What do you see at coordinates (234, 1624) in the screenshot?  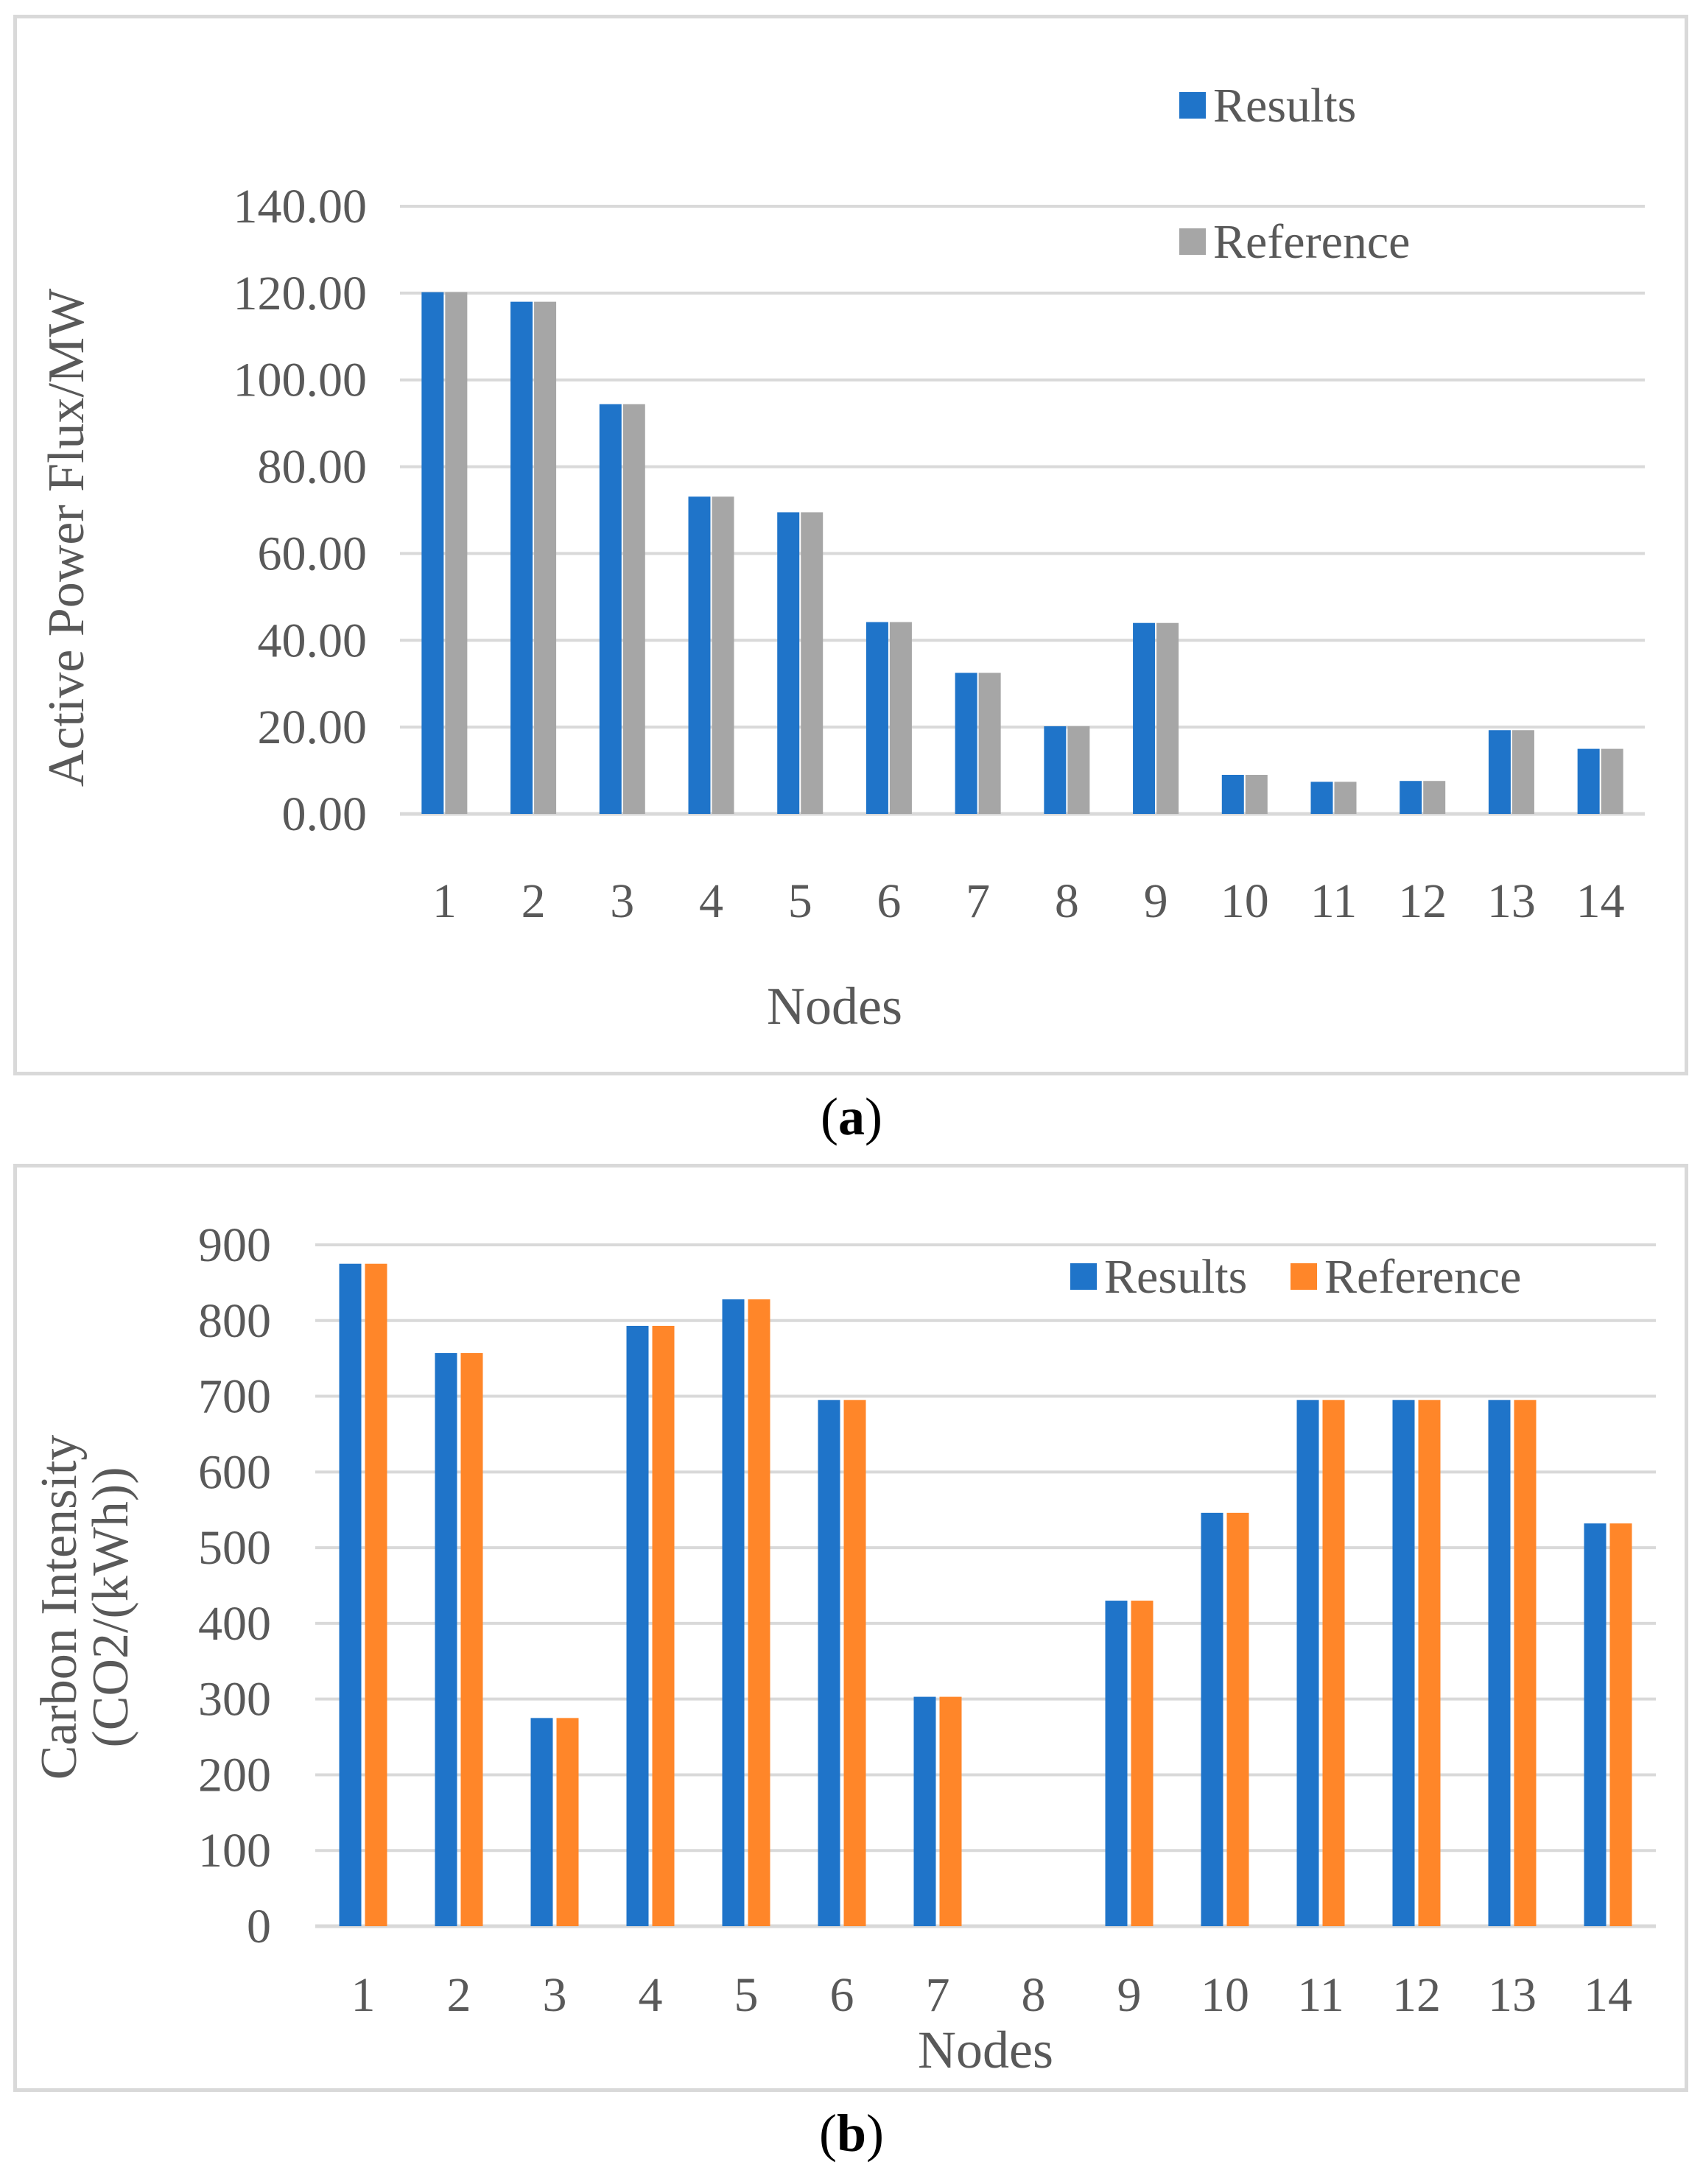 I see `chart-b-ytick-label: 400` at bounding box center [234, 1624].